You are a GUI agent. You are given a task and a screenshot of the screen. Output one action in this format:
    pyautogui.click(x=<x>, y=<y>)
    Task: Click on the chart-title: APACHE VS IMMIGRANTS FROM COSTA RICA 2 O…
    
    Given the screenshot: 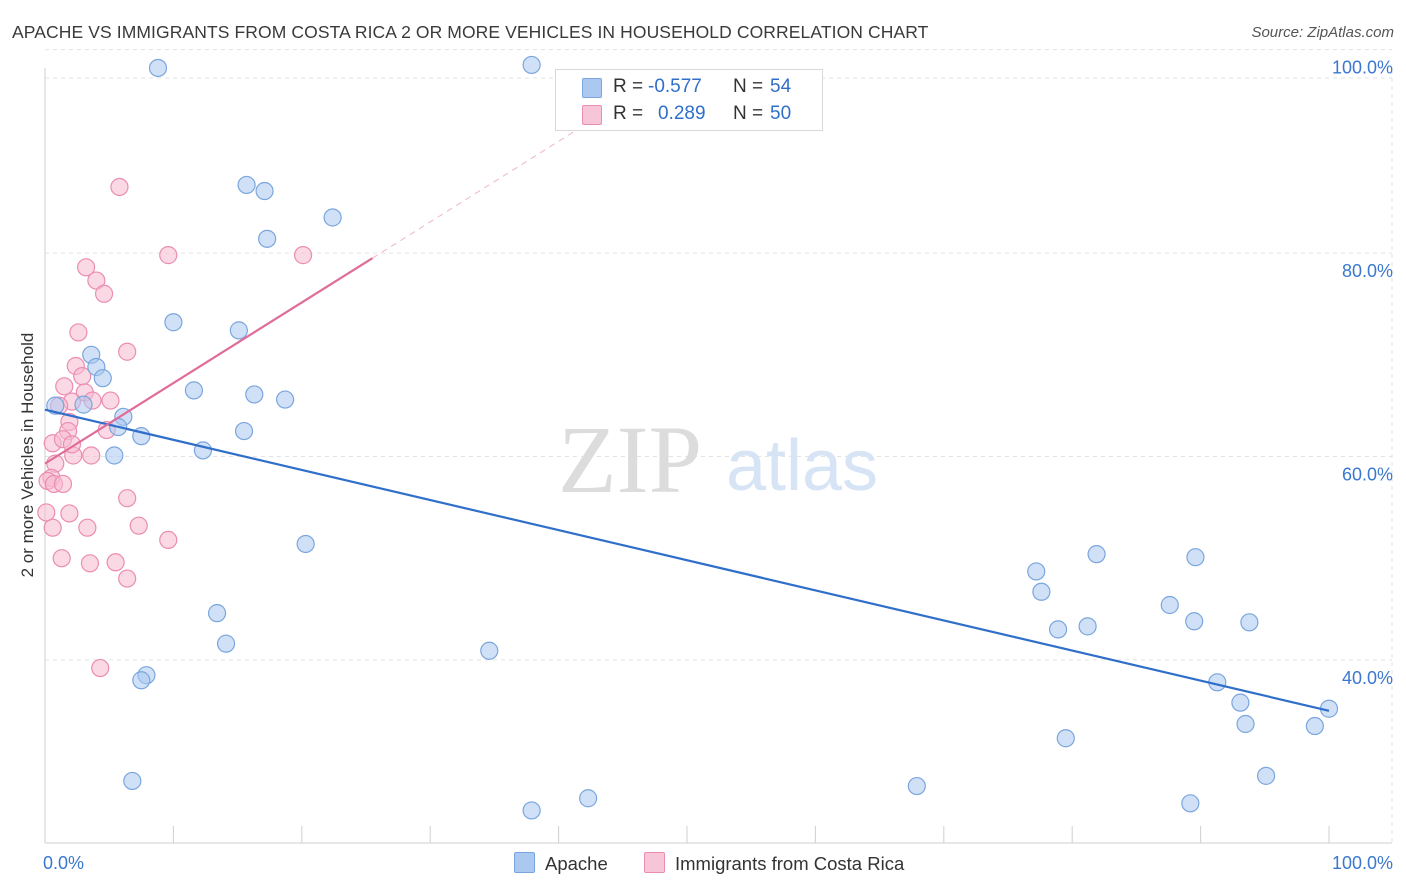 What is the action you would take?
    pyautogui.click(x=470, y=32)
    